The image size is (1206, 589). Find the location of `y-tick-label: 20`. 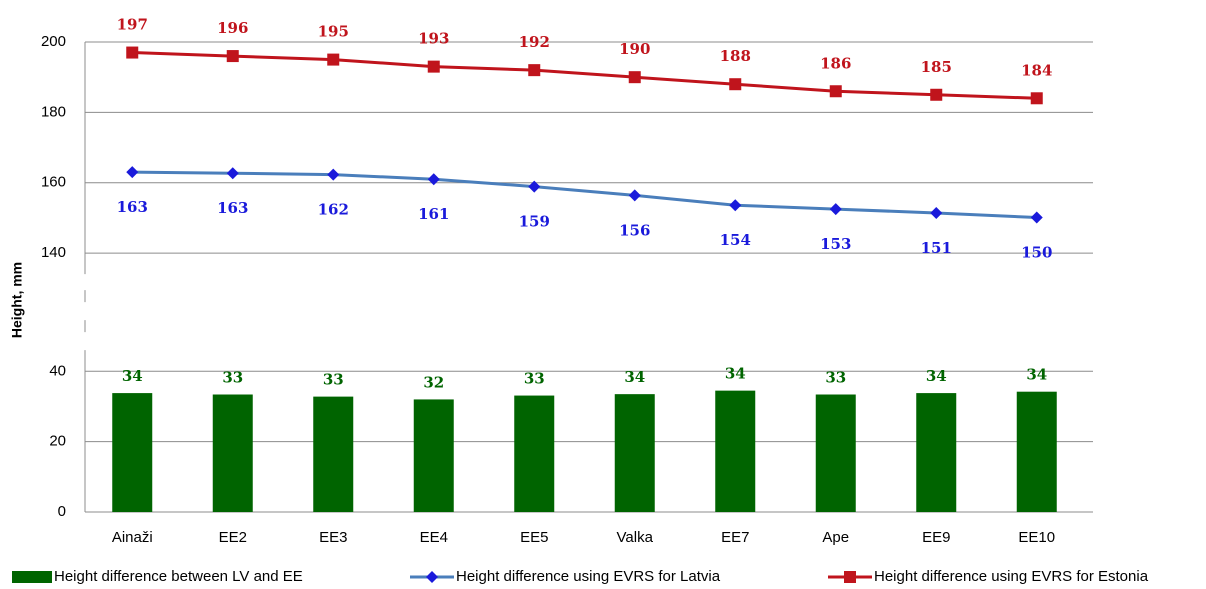

y-tick-label: 20 is located at coordinates (57, 441).